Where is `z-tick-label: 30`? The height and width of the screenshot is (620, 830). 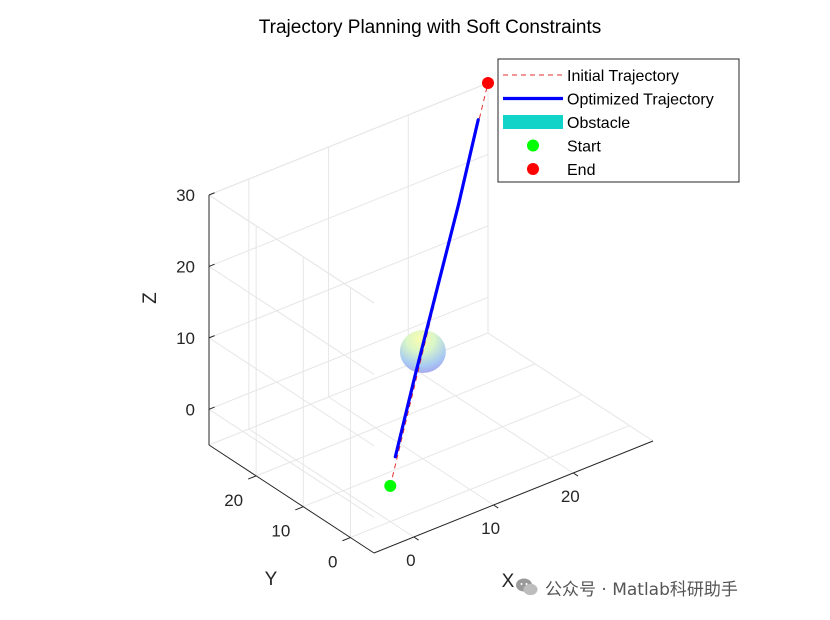 z-tick-label: 30 is located at coordinates (185, 195).